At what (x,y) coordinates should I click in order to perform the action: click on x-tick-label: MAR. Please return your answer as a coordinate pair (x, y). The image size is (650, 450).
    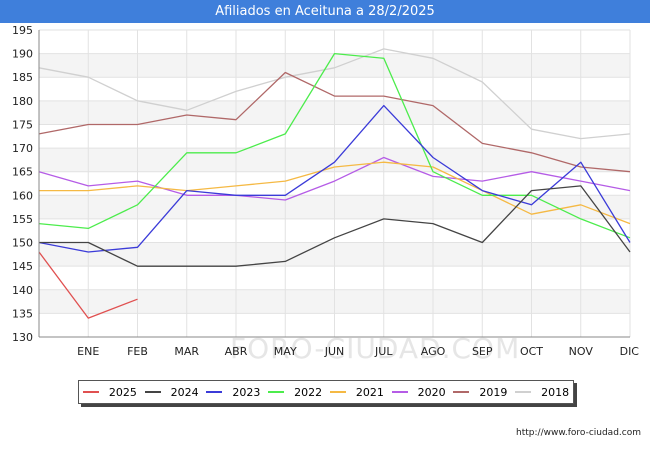
    Looking at the image, I should click on (186, 351).